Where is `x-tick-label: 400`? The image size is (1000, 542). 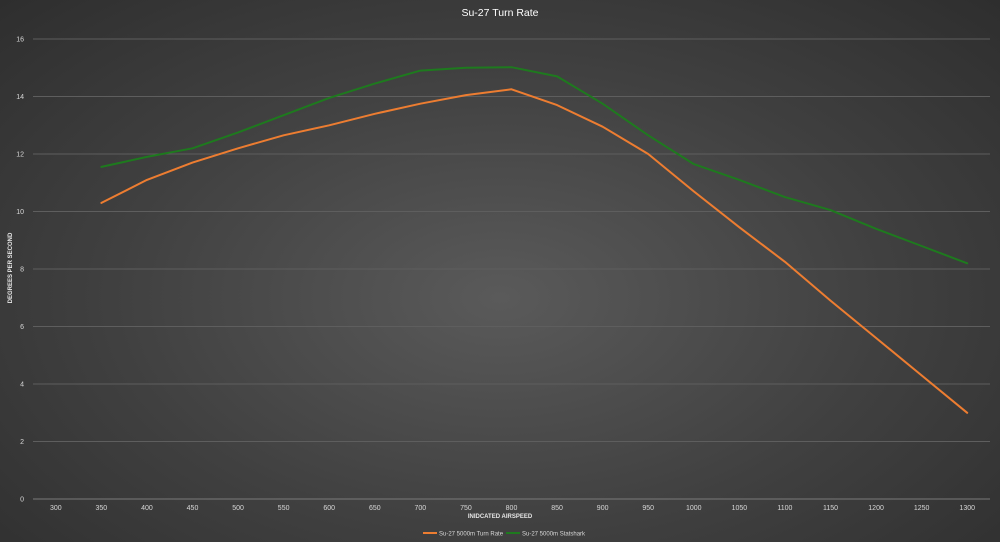
x-tick-label: 400 is located at coordinates (147, 508).